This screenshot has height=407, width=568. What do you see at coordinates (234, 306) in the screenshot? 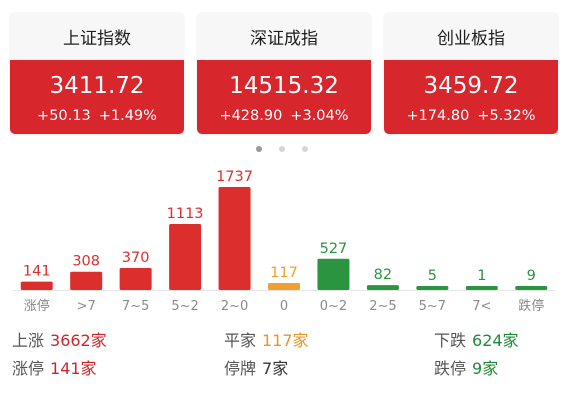
I see `category-label: 2~0` at bounding box center [234, 306].